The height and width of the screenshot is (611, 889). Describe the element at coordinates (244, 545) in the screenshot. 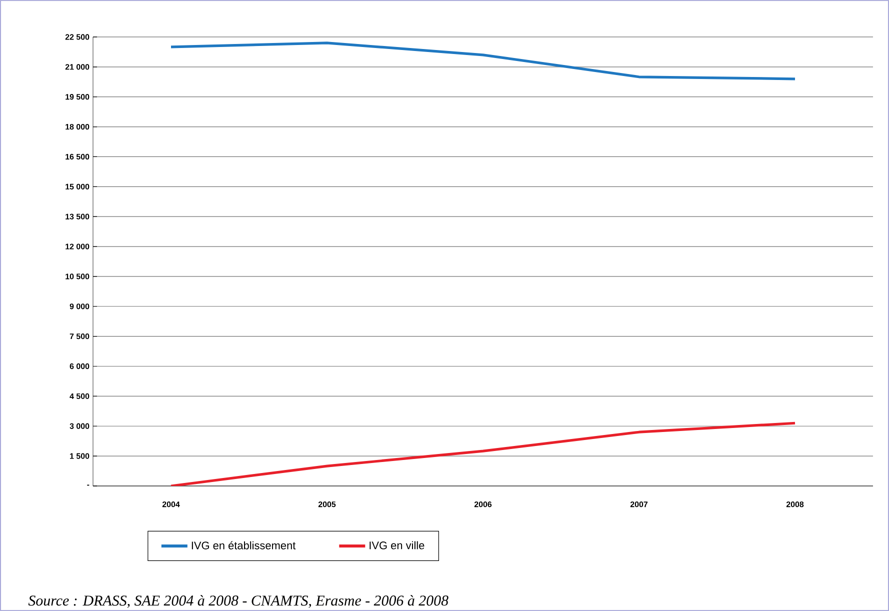

I see `legend-label: IVG en établissement` at that location.